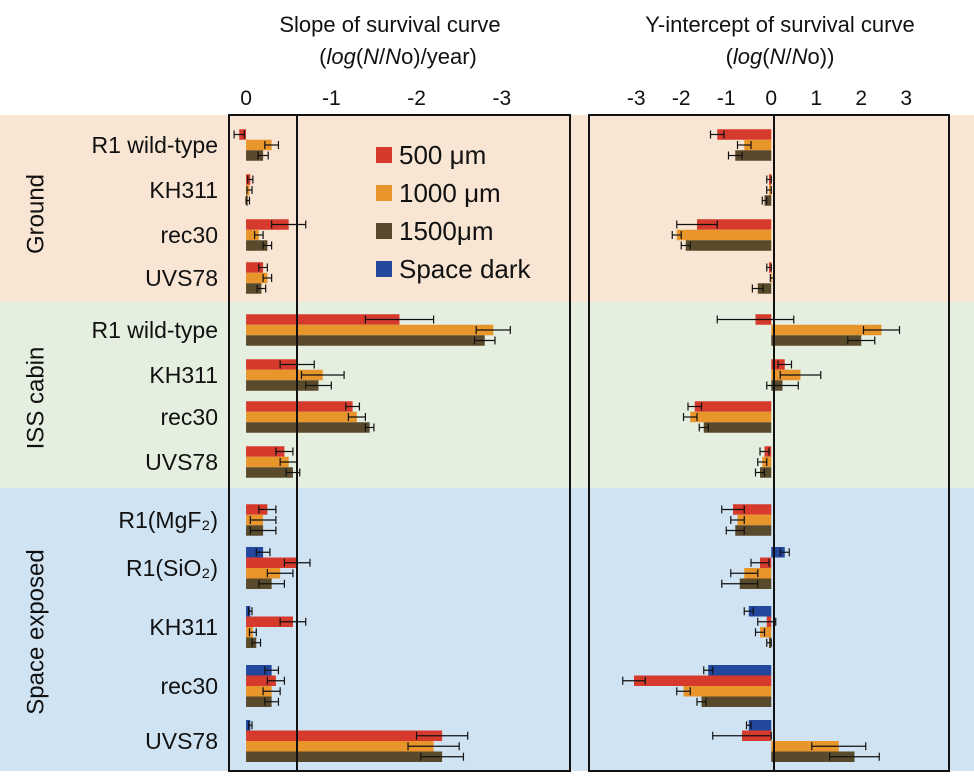 Image resolution: width=974 pixels, height=781 pixels. I want to click on slope-units-n0: N, so click(393, 56).